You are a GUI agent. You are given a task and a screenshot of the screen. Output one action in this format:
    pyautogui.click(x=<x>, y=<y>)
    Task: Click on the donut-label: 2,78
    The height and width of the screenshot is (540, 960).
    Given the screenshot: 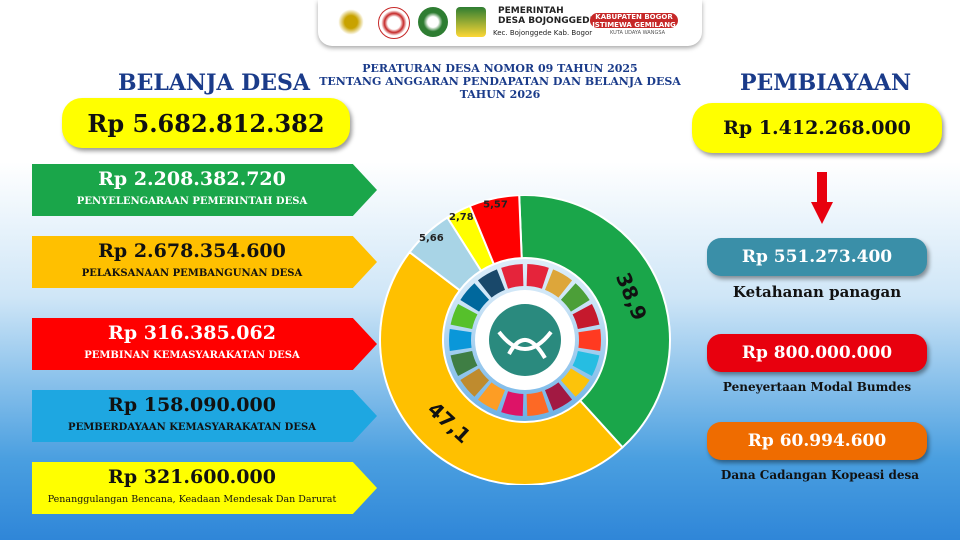 What is the action you would take?
    pyautogui.click(x=461, y=217)
    